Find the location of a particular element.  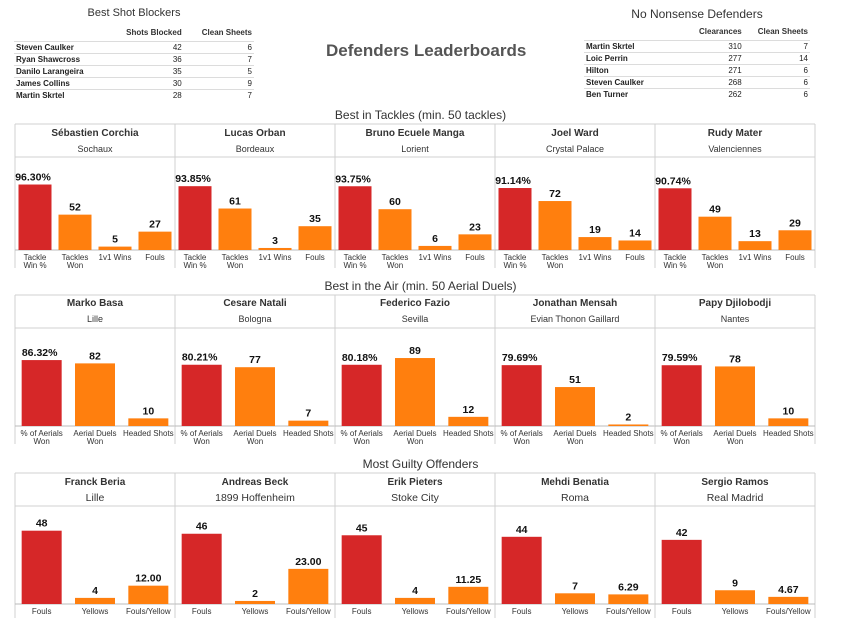

data-label: 19 is located at coordinates (595, 230).